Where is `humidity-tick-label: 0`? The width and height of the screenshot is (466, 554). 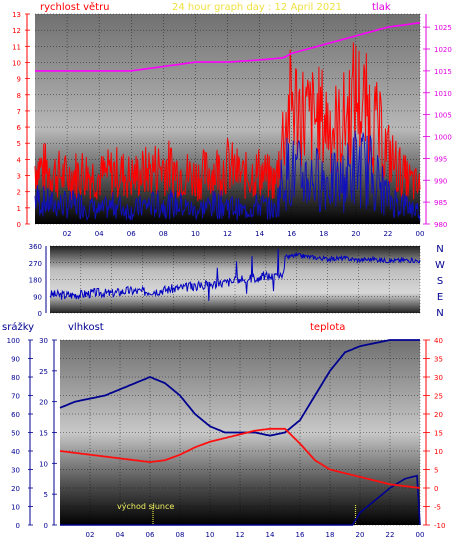
humidity-tick-label: 0 is located at coordinates (46, 526).